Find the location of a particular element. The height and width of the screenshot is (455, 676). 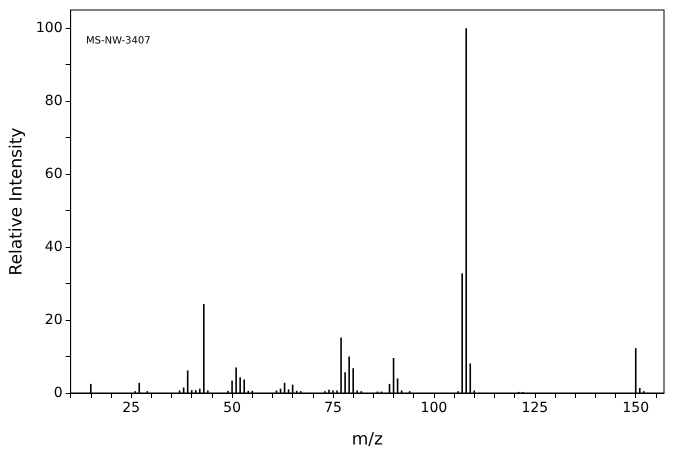

x-tick-label: 150 is located at coordinates (636, 408).